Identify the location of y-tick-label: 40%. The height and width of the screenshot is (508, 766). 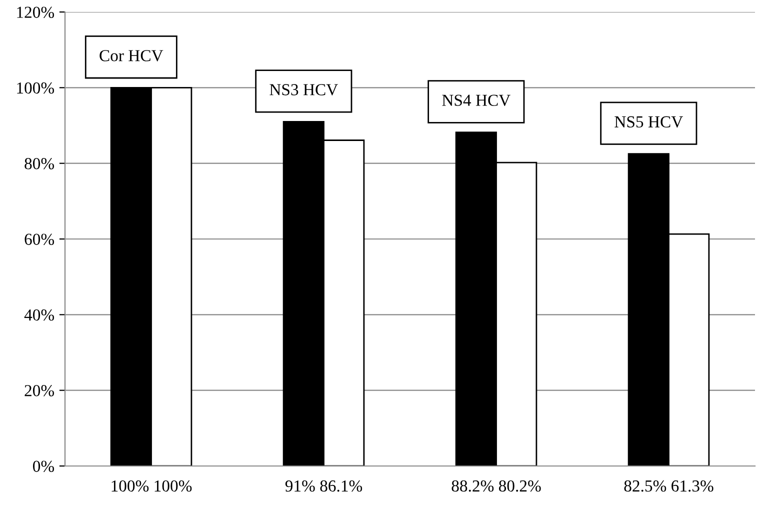
(39, 315).